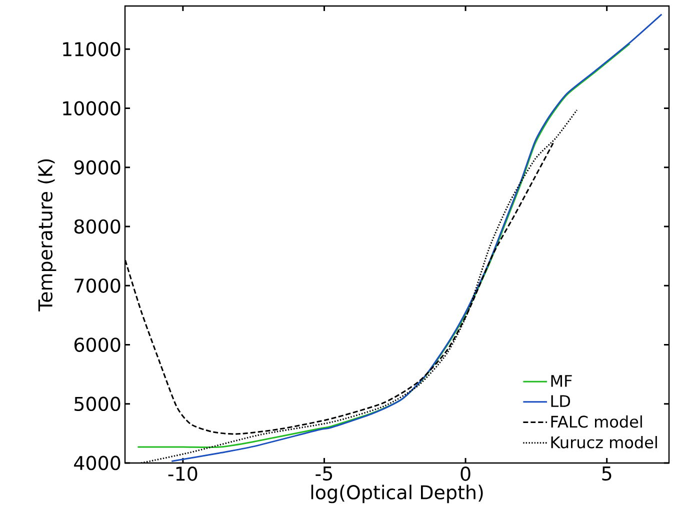 Image resolution: width=674 pixels, height=523 pixels. What do you see at coordinates (97, 345) in the screenshot?
I see `y-tick-label: 6000` at bounding box center [97, 345].